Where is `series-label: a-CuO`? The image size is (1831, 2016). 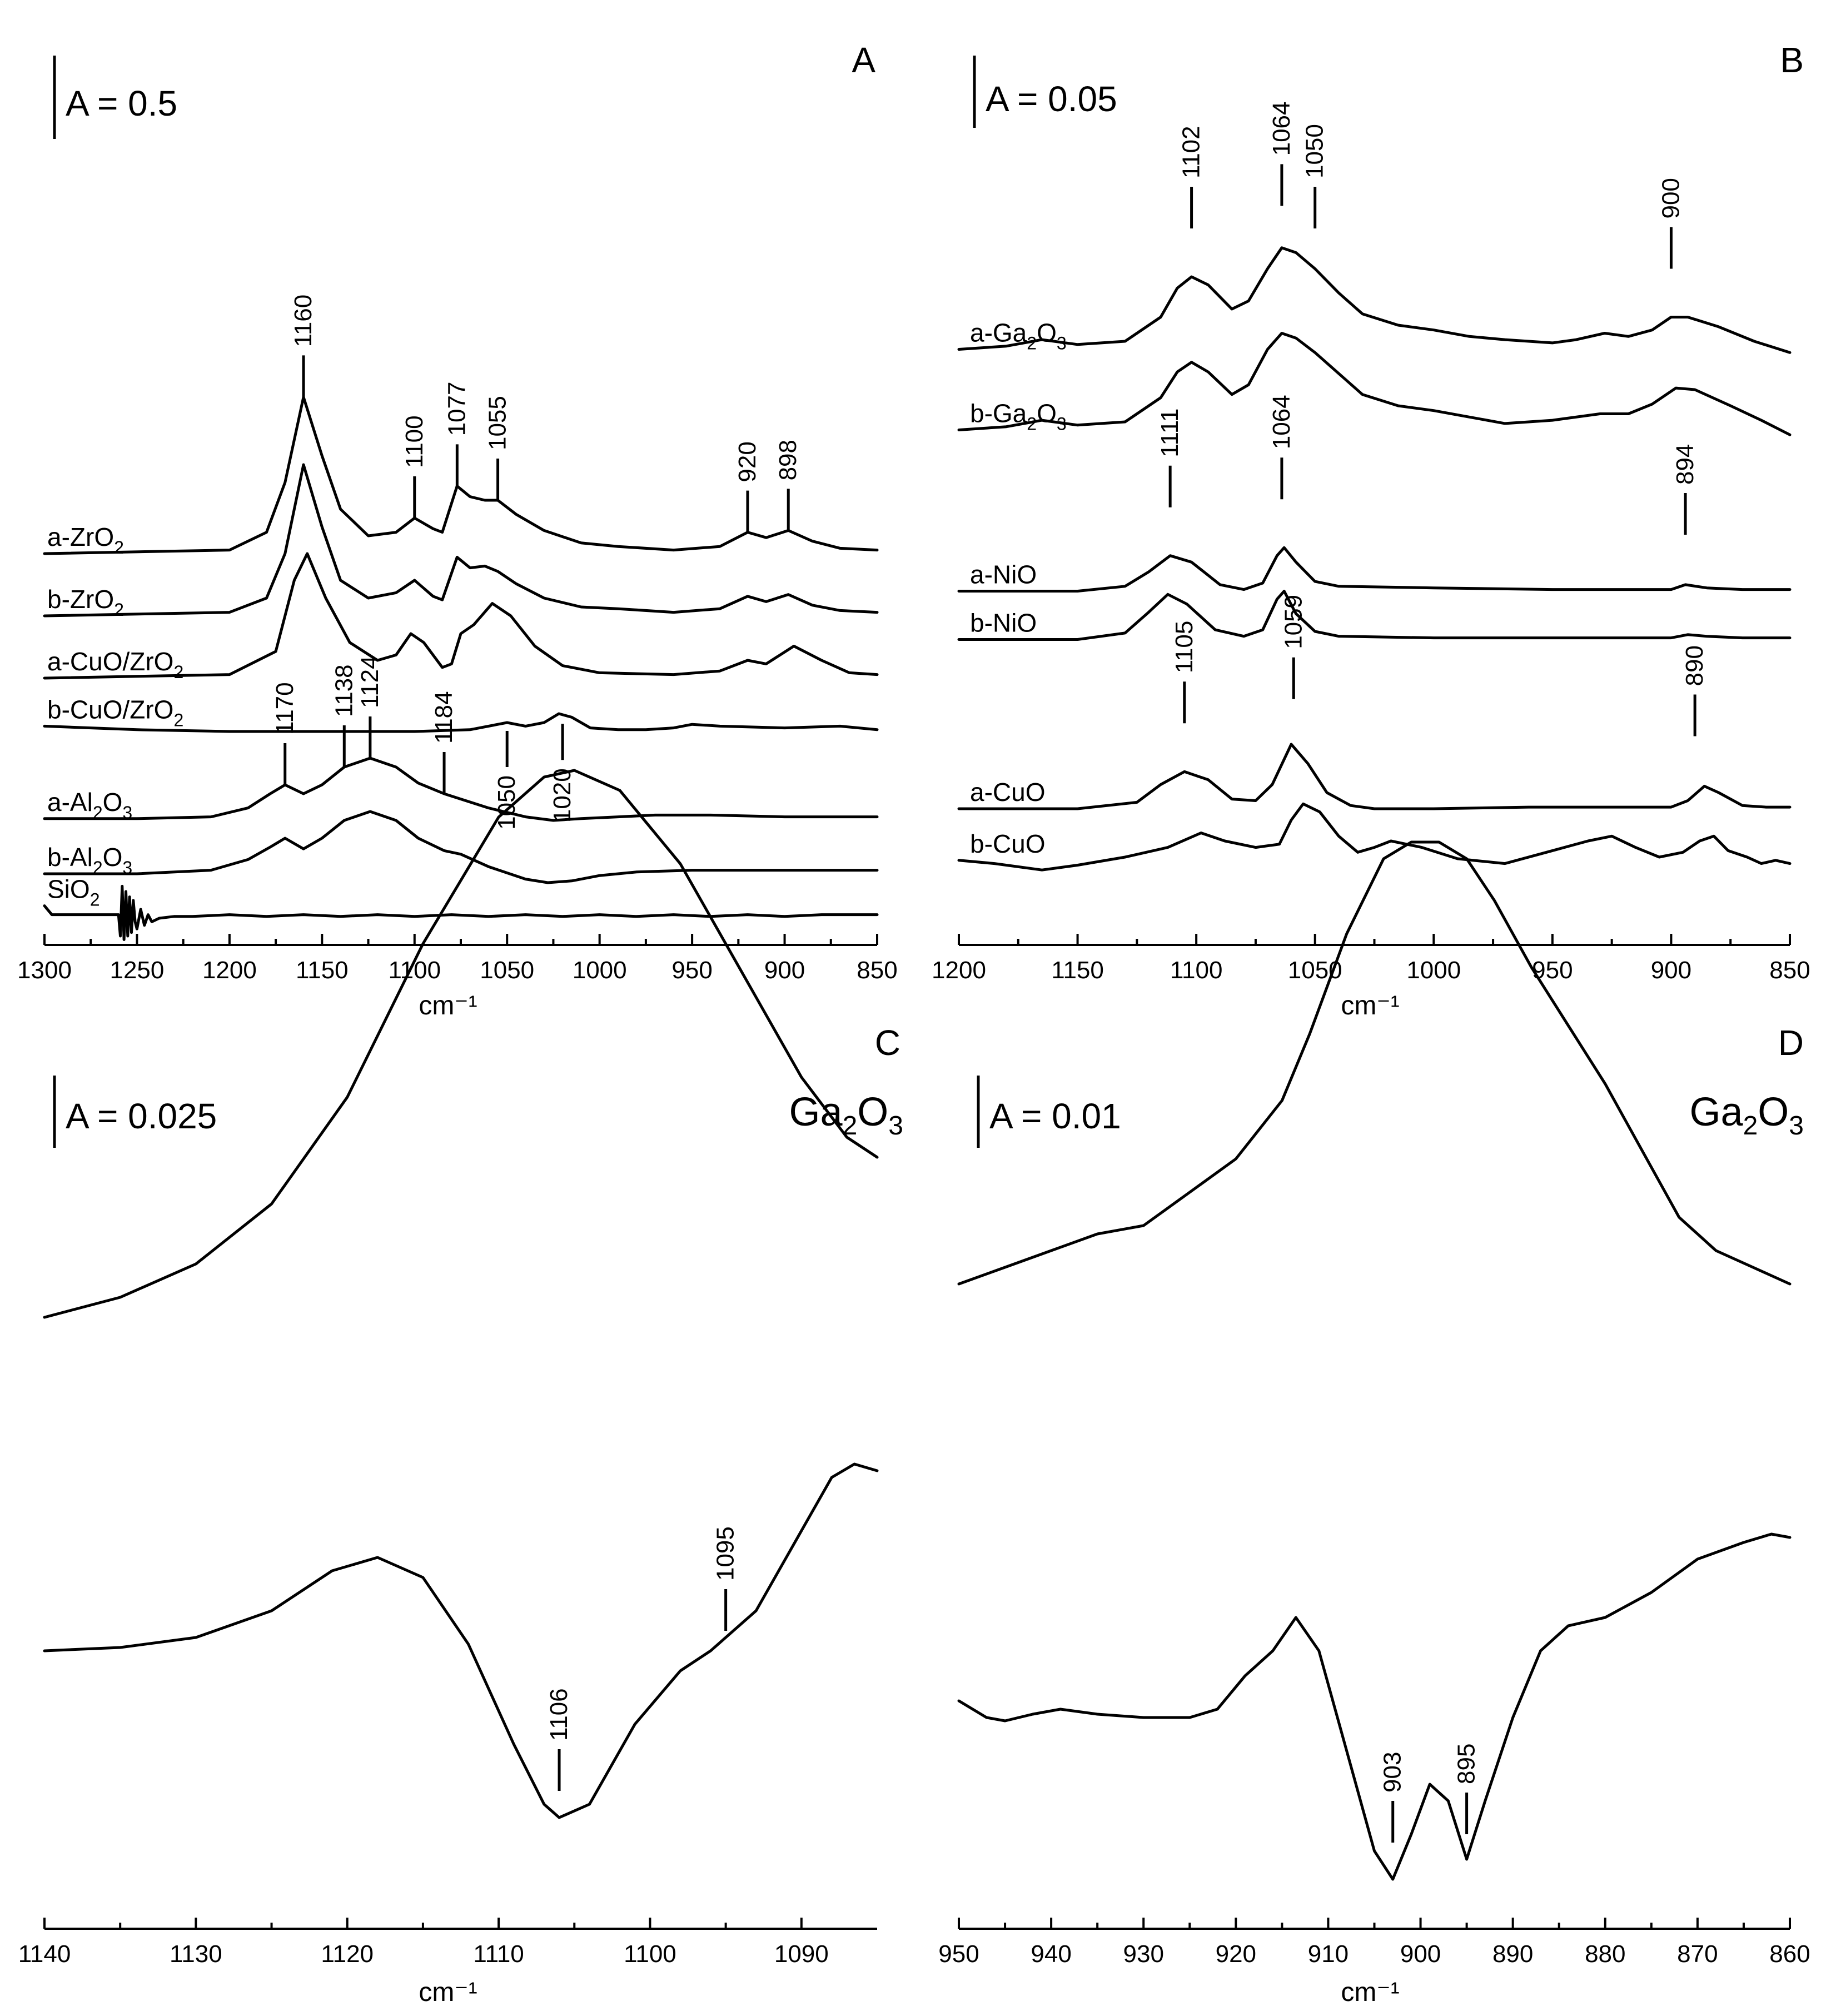
series-label: a-CuO is located at coordinates (1008, 792).